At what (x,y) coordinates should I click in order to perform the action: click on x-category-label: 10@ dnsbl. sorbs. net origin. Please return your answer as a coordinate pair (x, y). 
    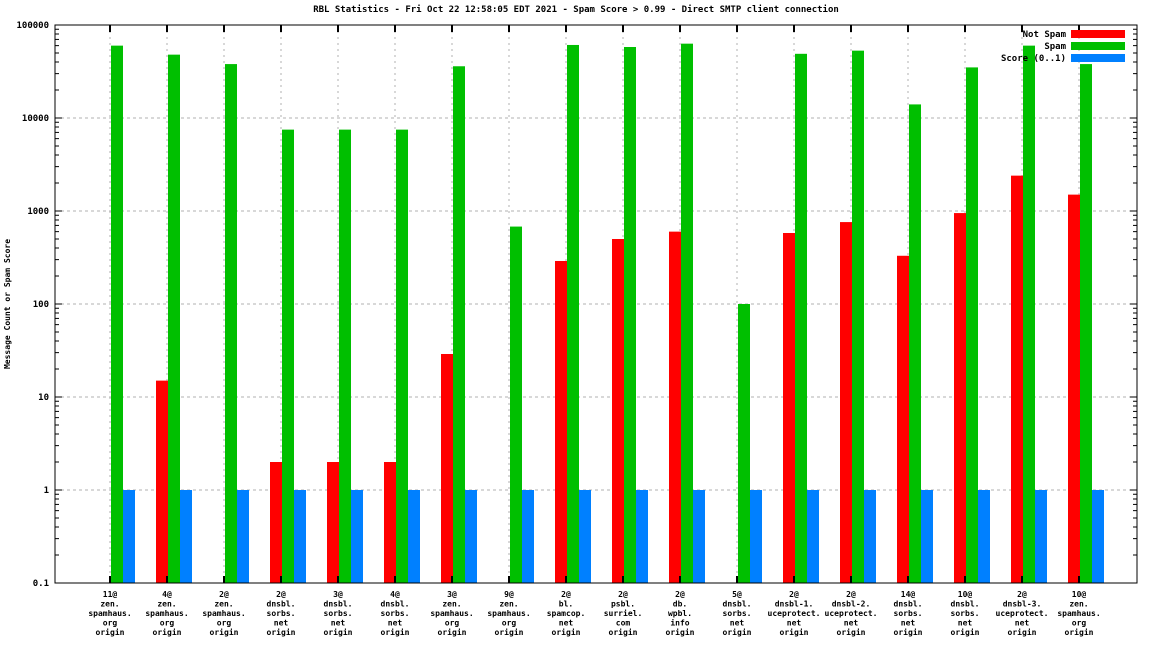
    Looking at the image, I should click on (965, 613).